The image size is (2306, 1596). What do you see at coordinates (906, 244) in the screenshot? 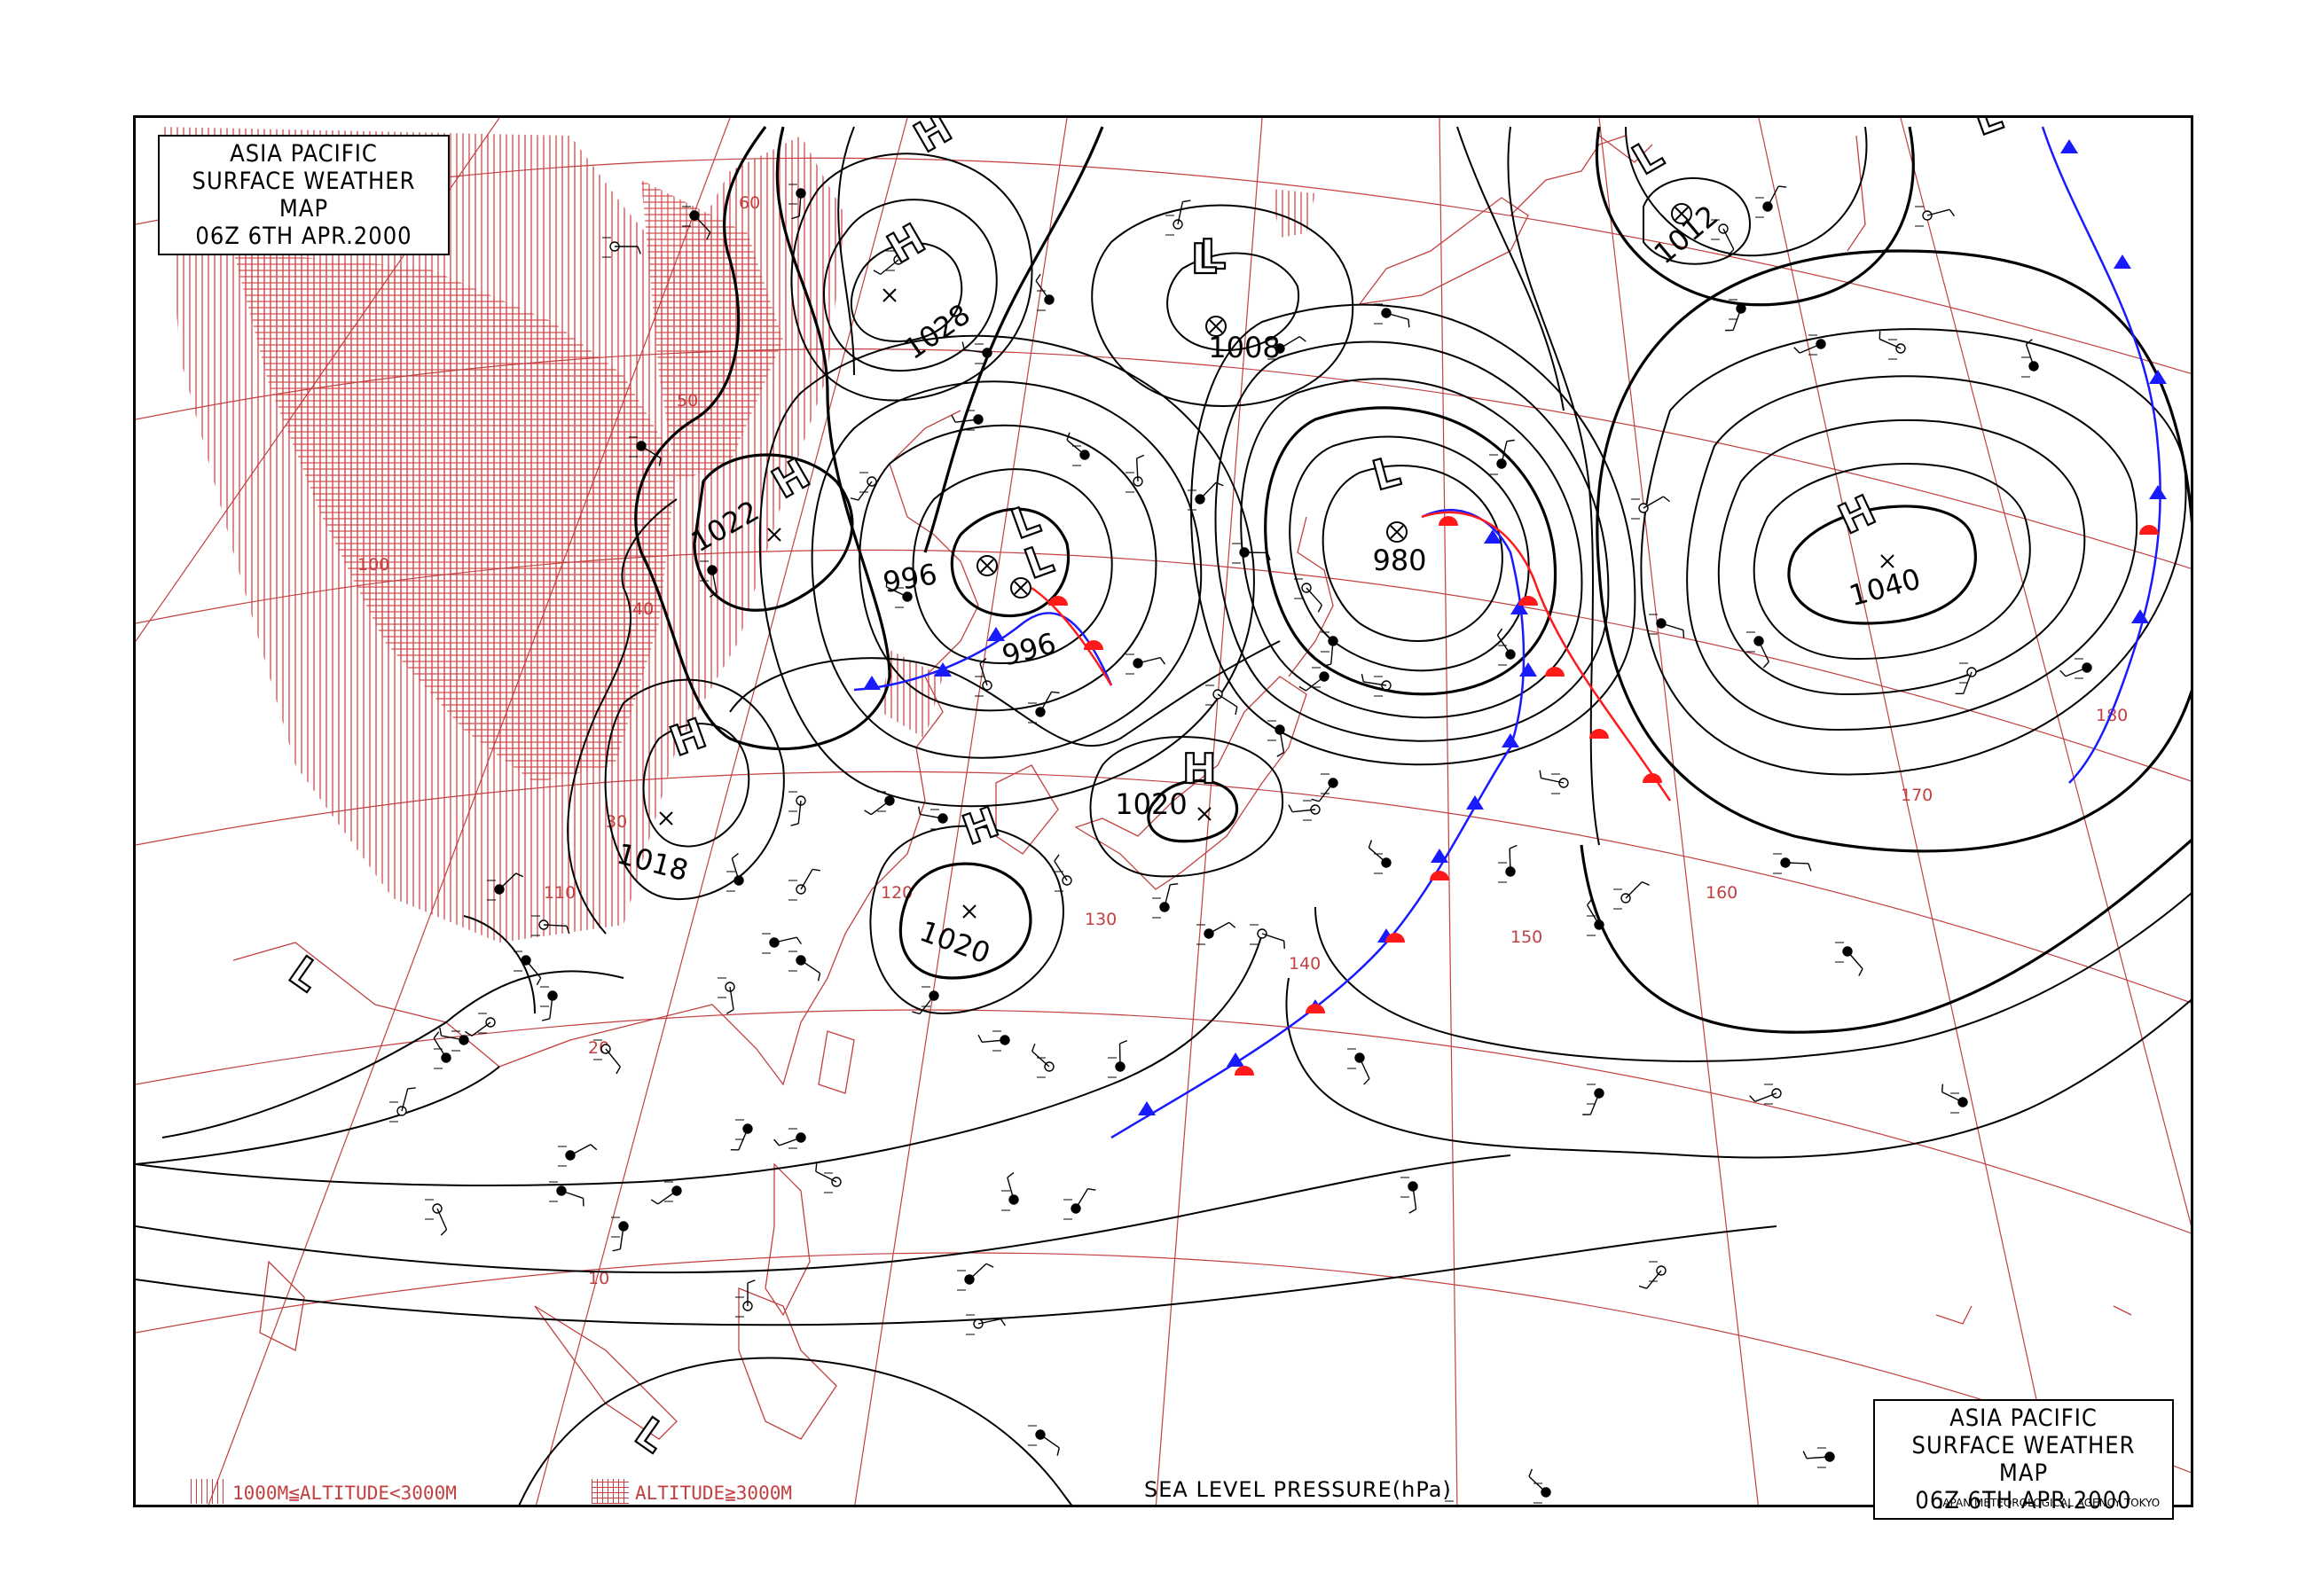
I see `pressure-system-letter: H` at bounding box center [906, 244].